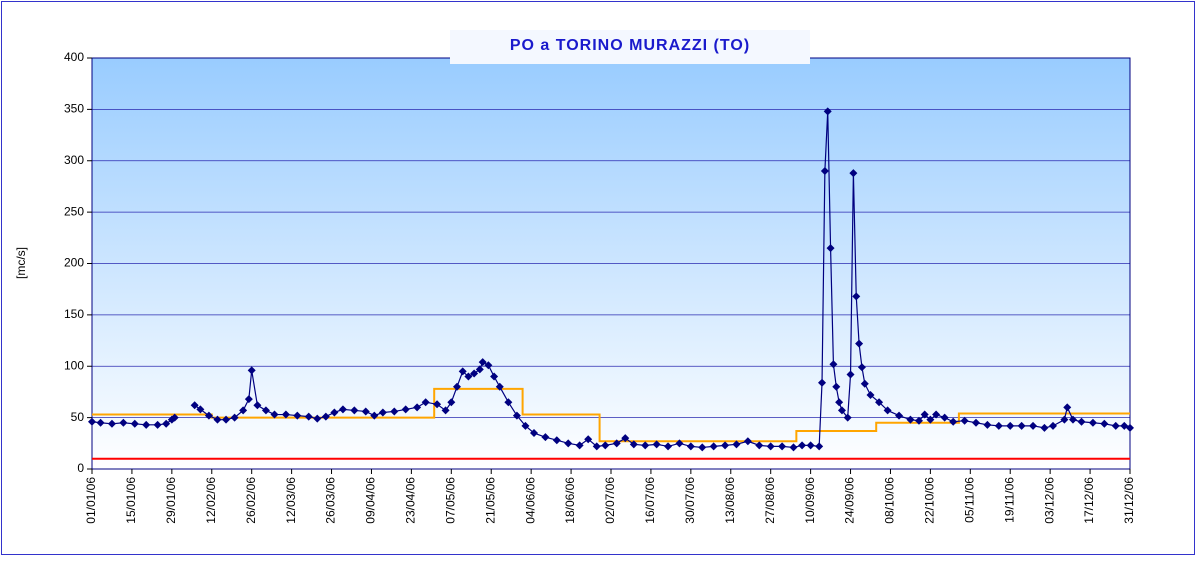  What do you see at coordinates (21, 263) in the screenshot?
I see `y-axis-label: [mc/s]` at bounding box center [21, 263].